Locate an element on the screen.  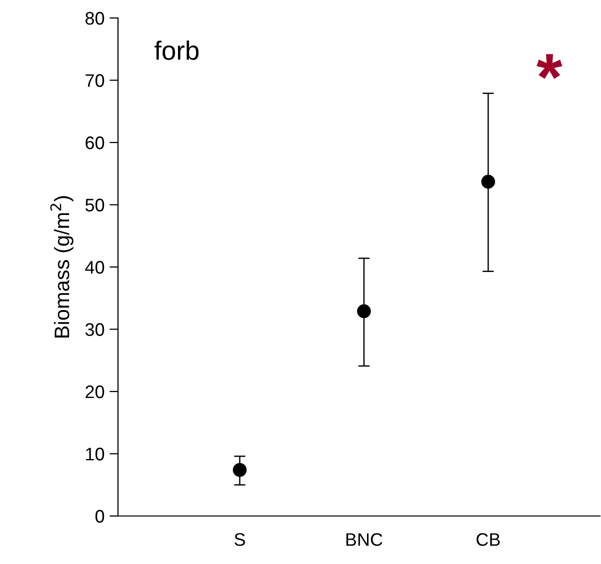
annotation: forb is located at coordinates (176, 50).